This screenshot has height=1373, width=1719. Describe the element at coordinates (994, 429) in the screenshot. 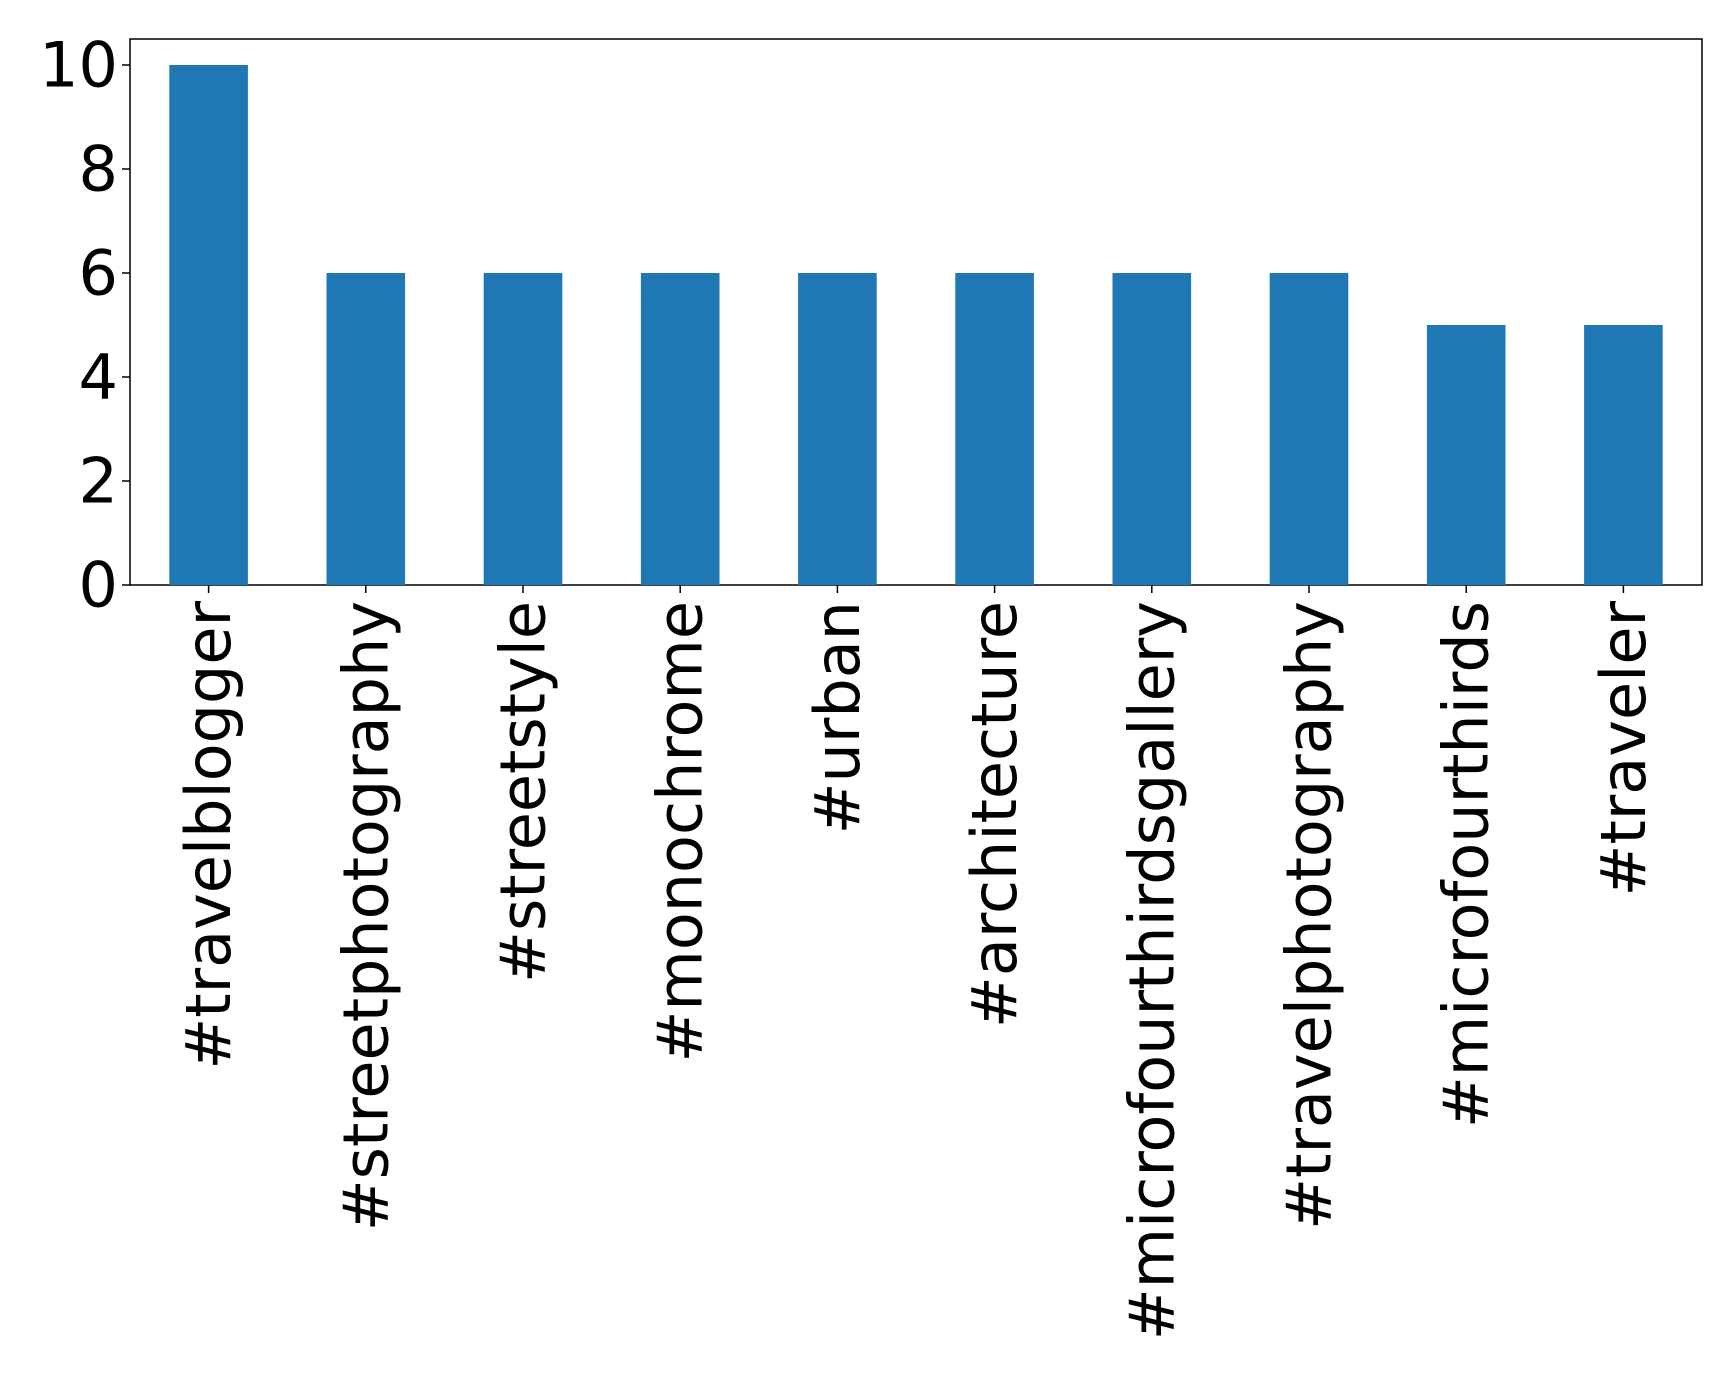

I see `bar-architecture` at that location.